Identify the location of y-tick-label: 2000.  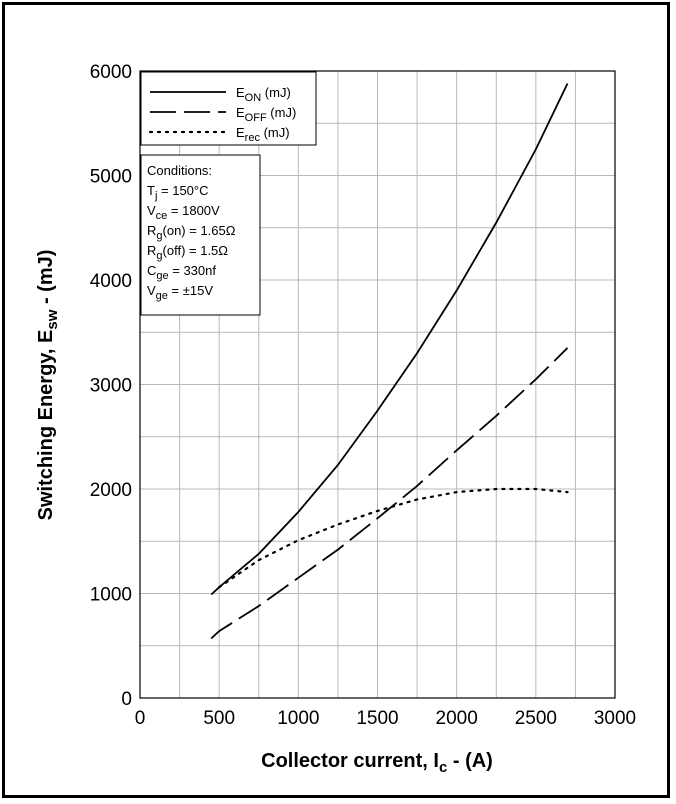
(111, 490).